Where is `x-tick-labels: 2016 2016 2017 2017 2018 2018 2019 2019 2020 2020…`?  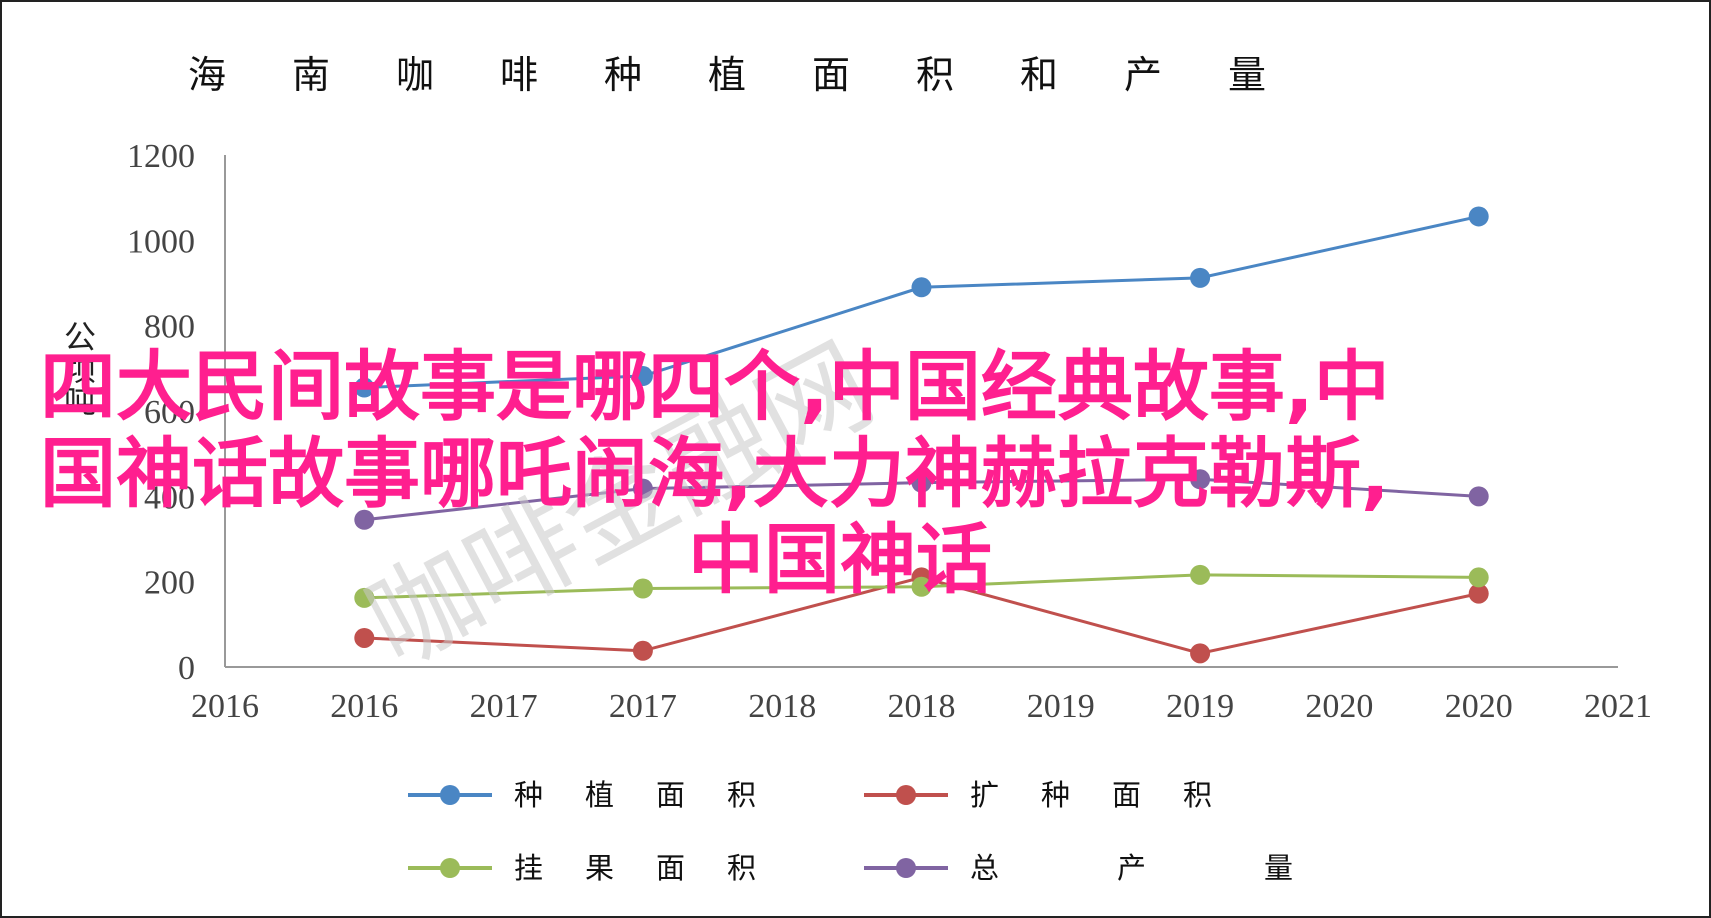
x-tick-labels: 2016 2016 2017 2017 2018 2018 2019 2019 2020 2020… is located at coordinates (921, 706).